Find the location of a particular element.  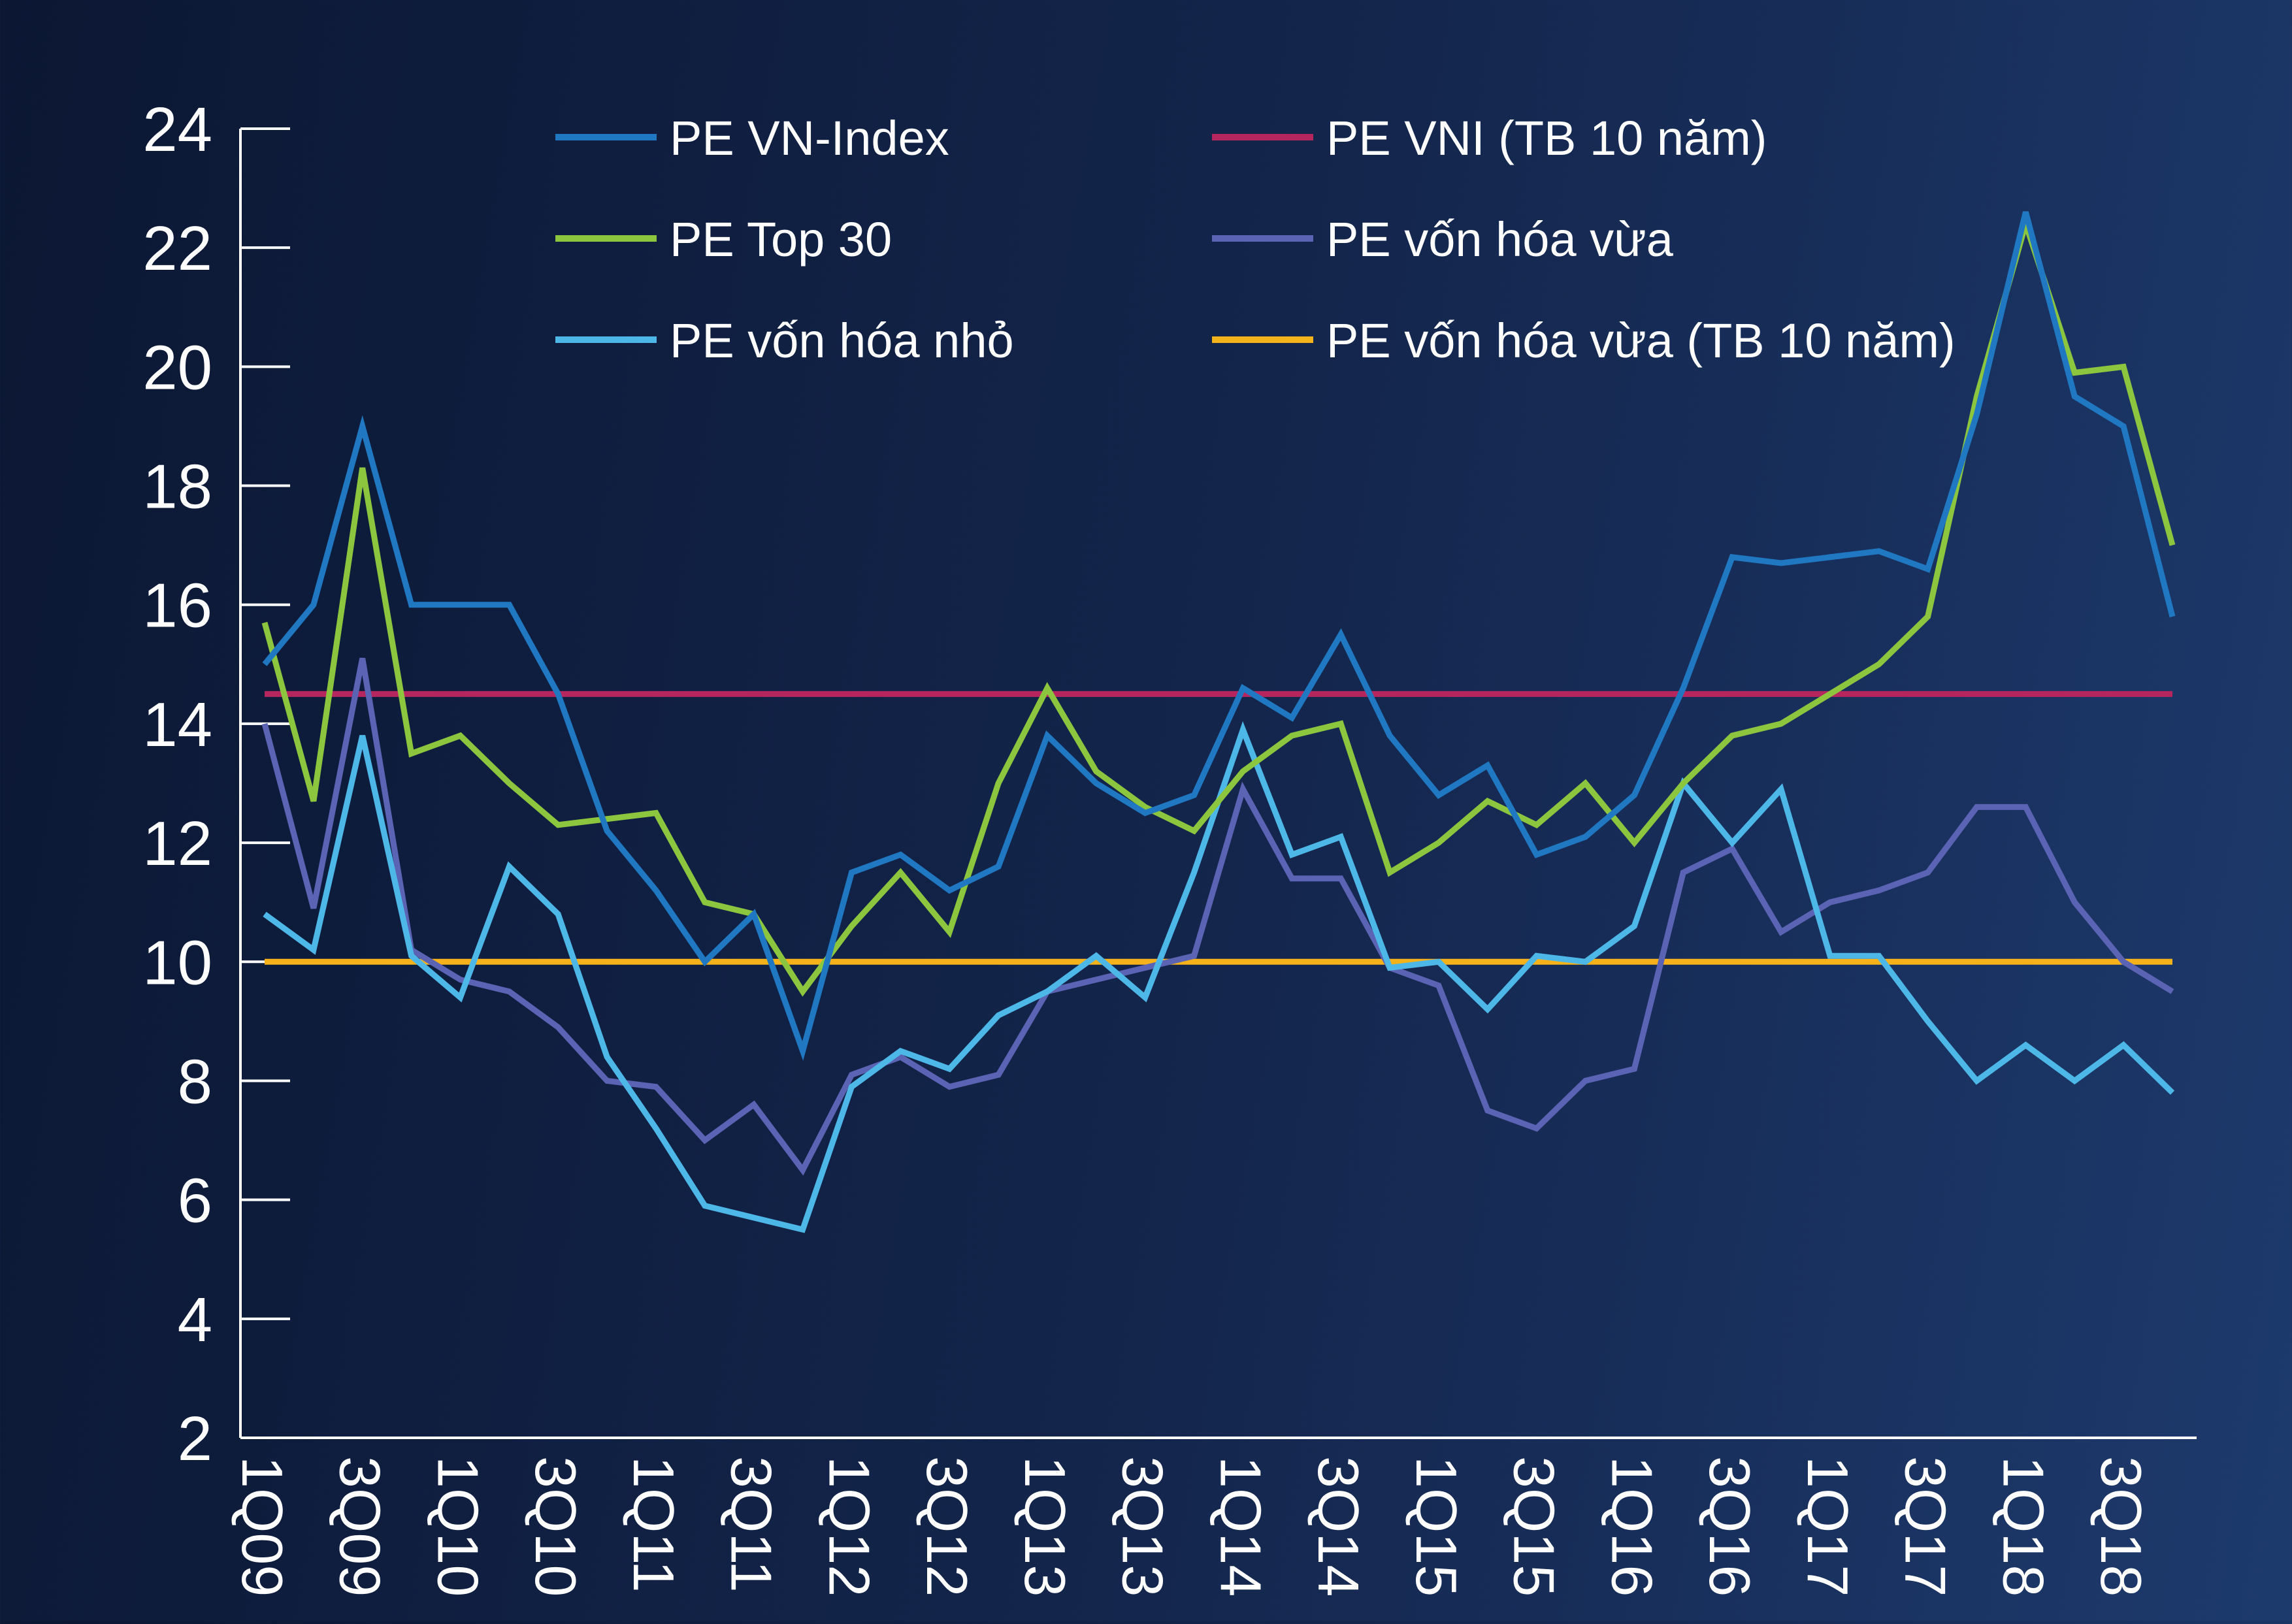

x-tick-label: 3Q12 is located at coordinates (947, 1526).